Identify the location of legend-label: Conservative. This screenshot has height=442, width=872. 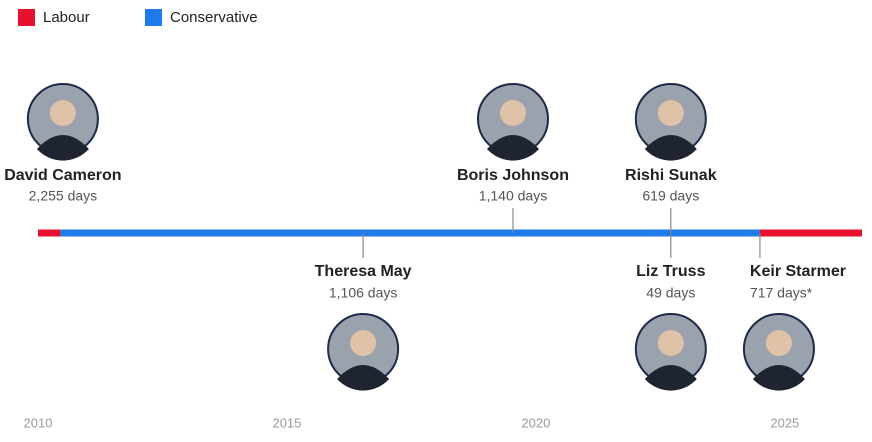
(214, 17).